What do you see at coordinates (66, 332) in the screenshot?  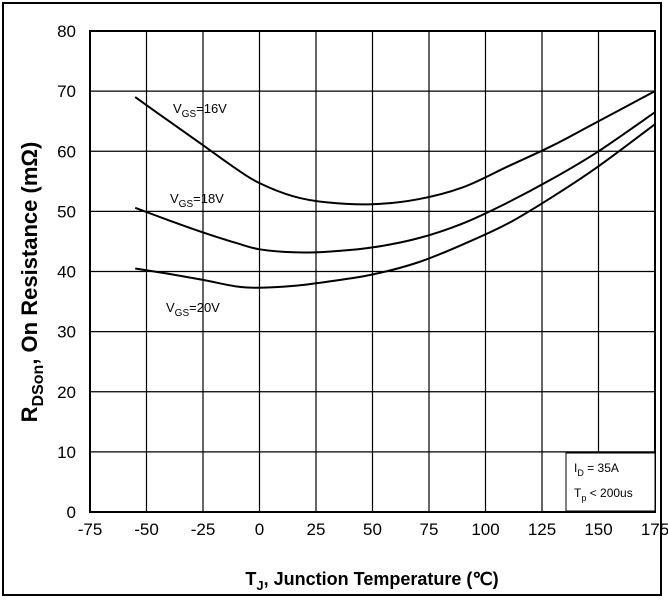 I see `y-tick-label: 30` at bounding box center [66, 332].